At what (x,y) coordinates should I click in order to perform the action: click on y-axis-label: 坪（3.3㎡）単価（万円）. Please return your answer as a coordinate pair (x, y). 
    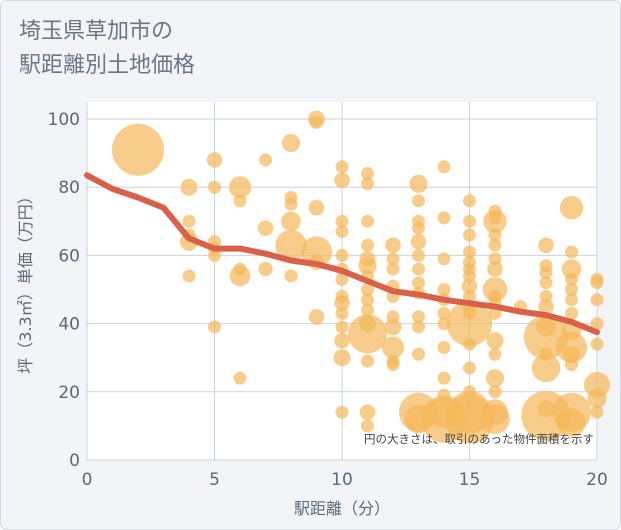
    Looking at the image, I should click on (25, 280).